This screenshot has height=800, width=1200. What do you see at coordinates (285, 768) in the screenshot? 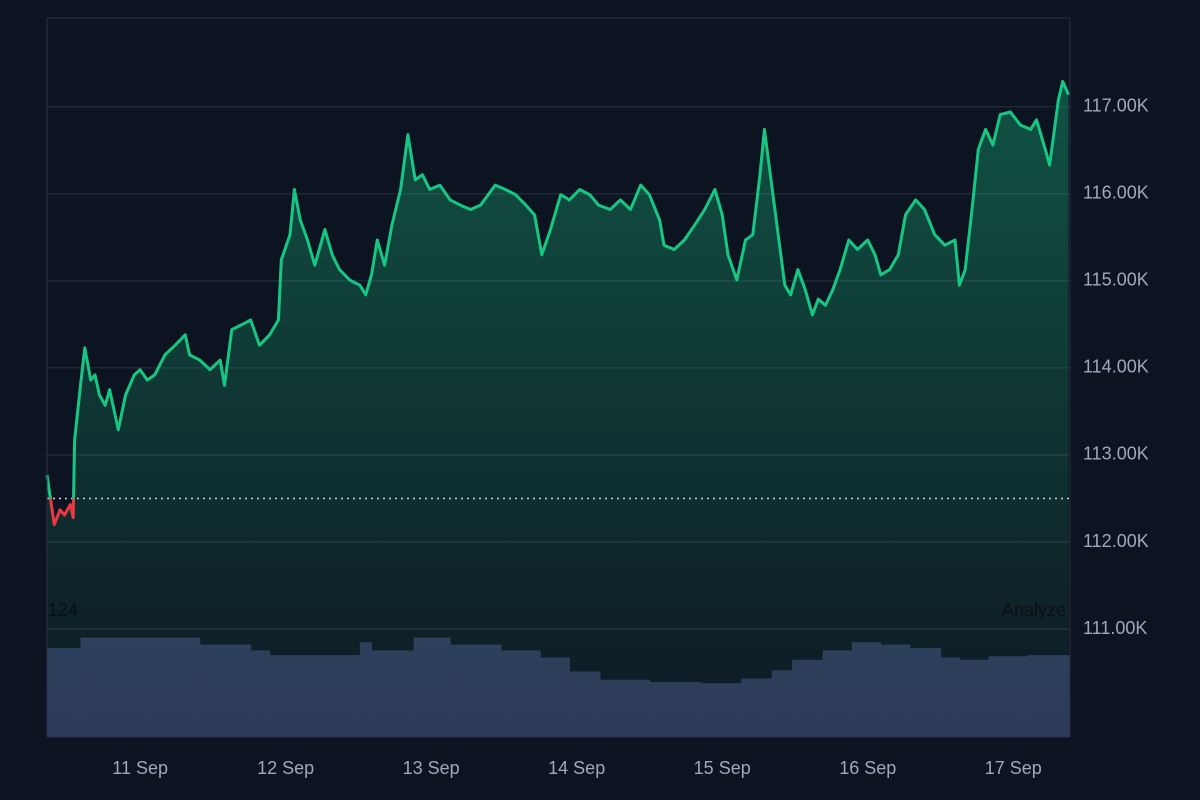
I see `x-tick-label: 12 Sep` at bounding box center [285, 768].